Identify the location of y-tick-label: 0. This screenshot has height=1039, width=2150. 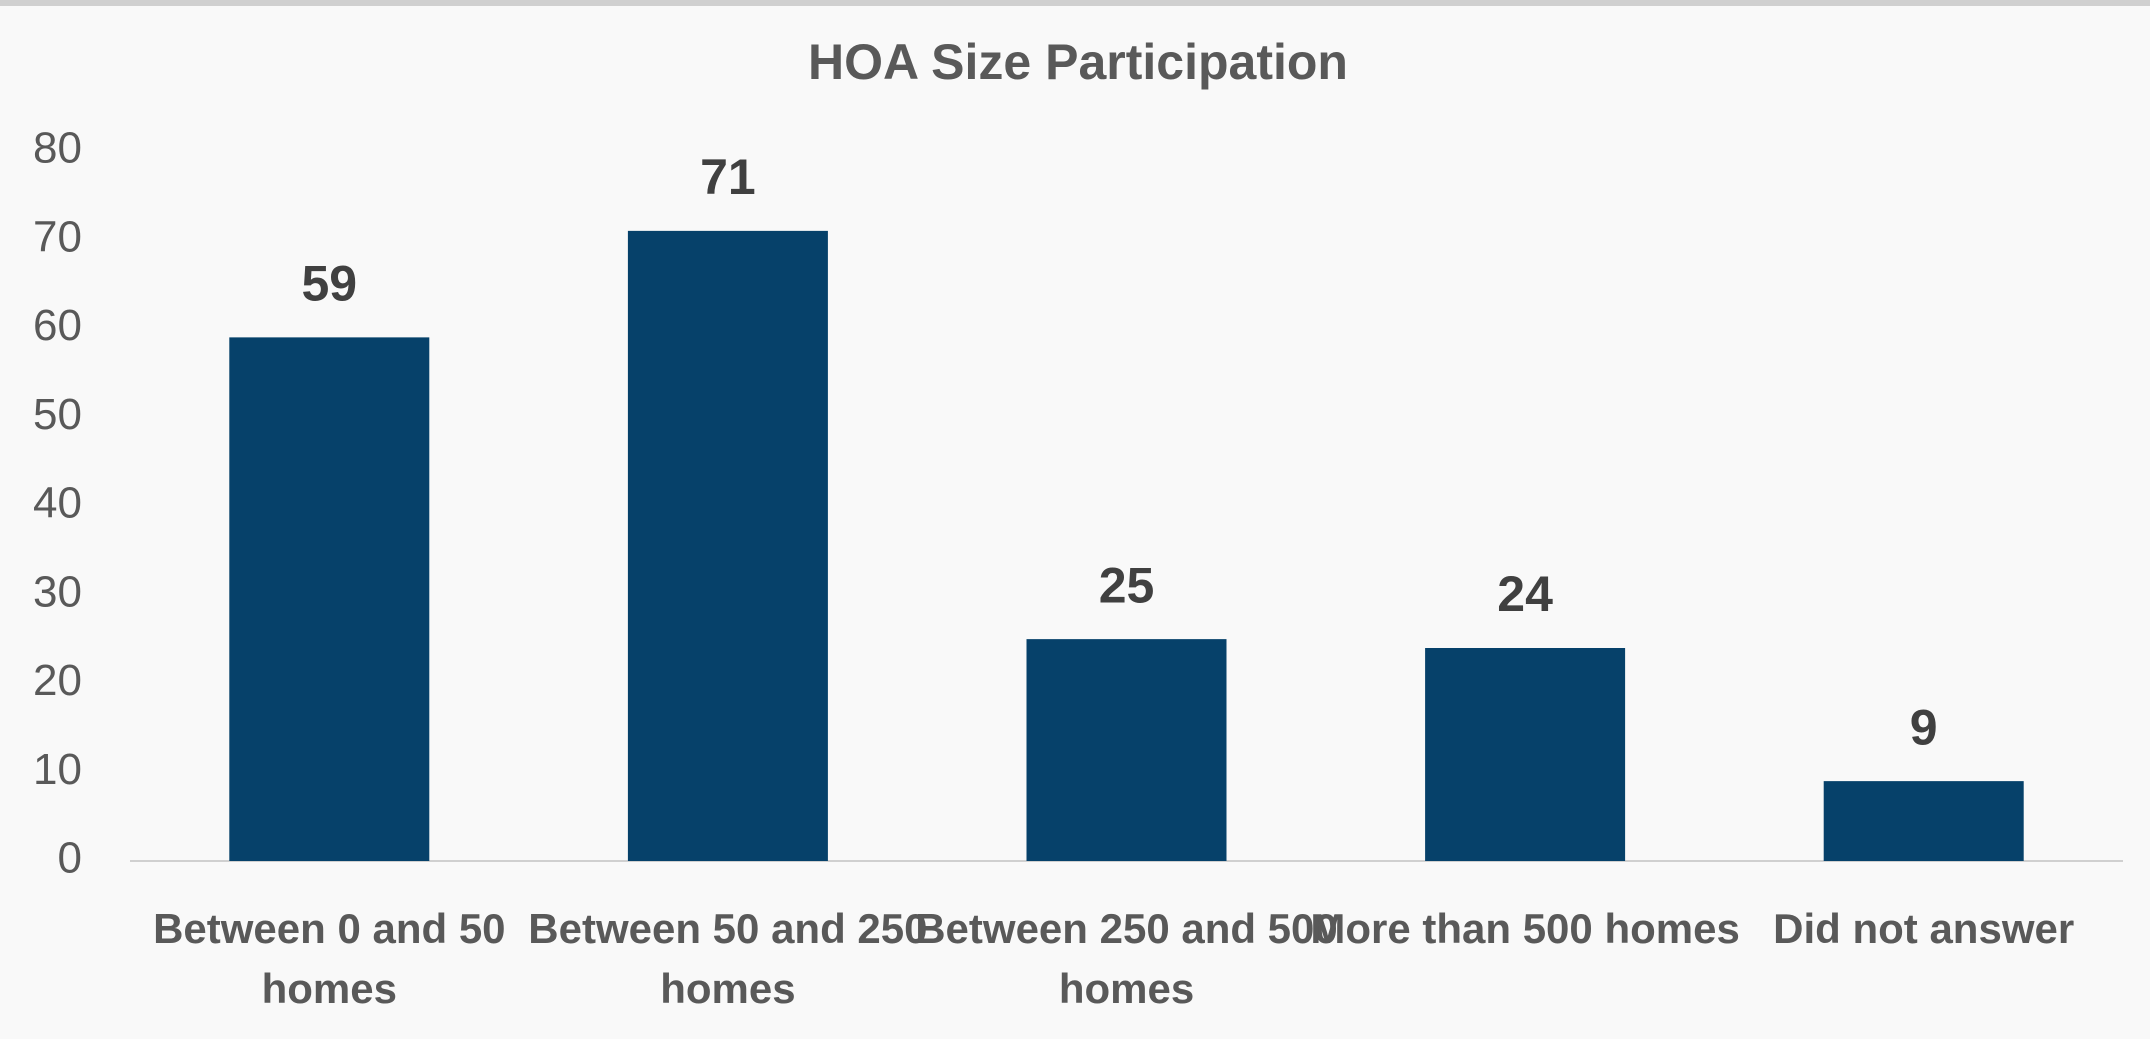
(70, 858).